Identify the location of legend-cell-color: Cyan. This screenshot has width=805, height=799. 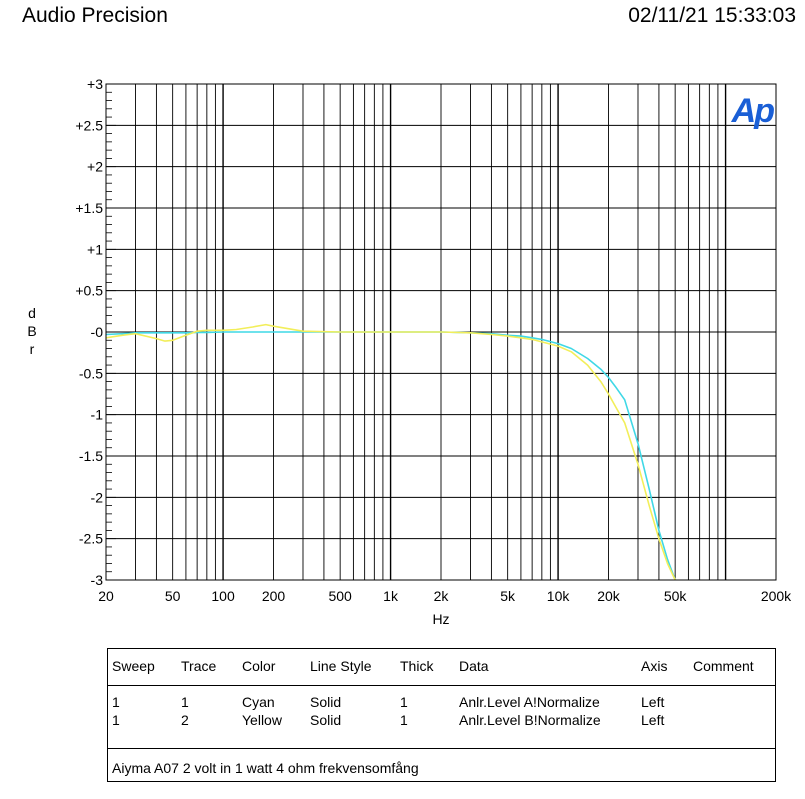
(258, 702).